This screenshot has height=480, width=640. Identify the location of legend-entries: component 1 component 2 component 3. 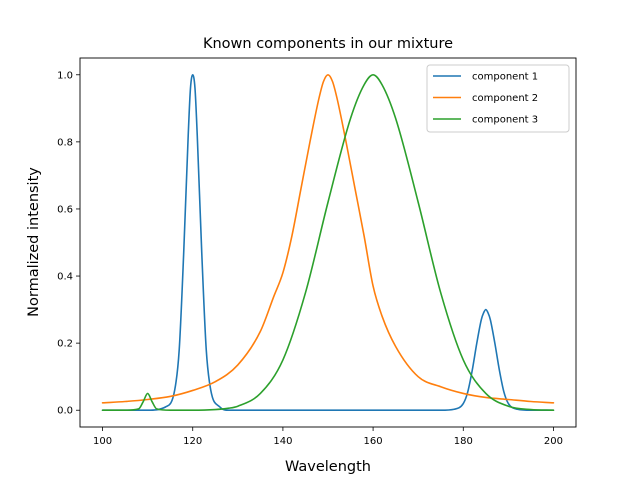
(485, 99).